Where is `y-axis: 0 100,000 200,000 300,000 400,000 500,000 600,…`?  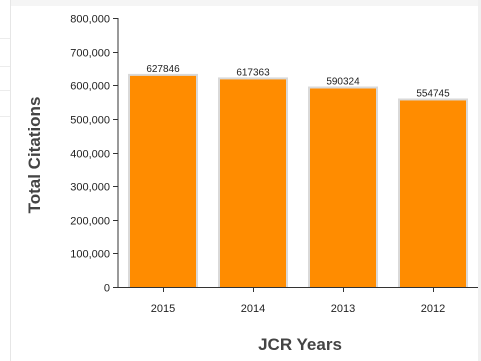
y-axis: 0 100,000 200,000 300,000 400,000 500,000 600,… is located at coordinates (94, 154).